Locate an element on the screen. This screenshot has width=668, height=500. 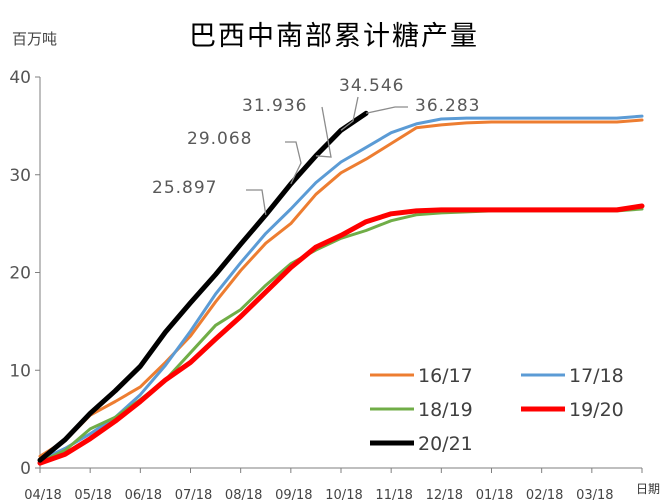
data-label: 31.936 is located at coordinates (274, 106).